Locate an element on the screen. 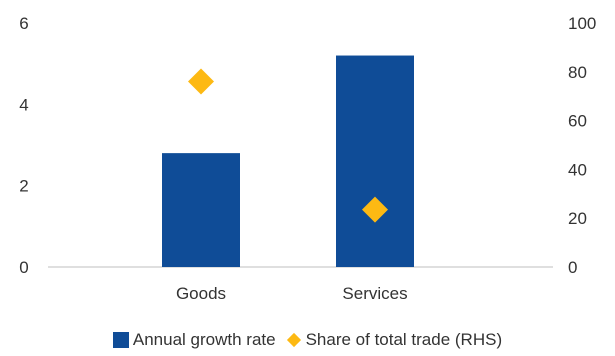 This screenshot has width=615, height=356. legend-item-share: Share of total trade (RHS) is located at coordinates (394, 340).